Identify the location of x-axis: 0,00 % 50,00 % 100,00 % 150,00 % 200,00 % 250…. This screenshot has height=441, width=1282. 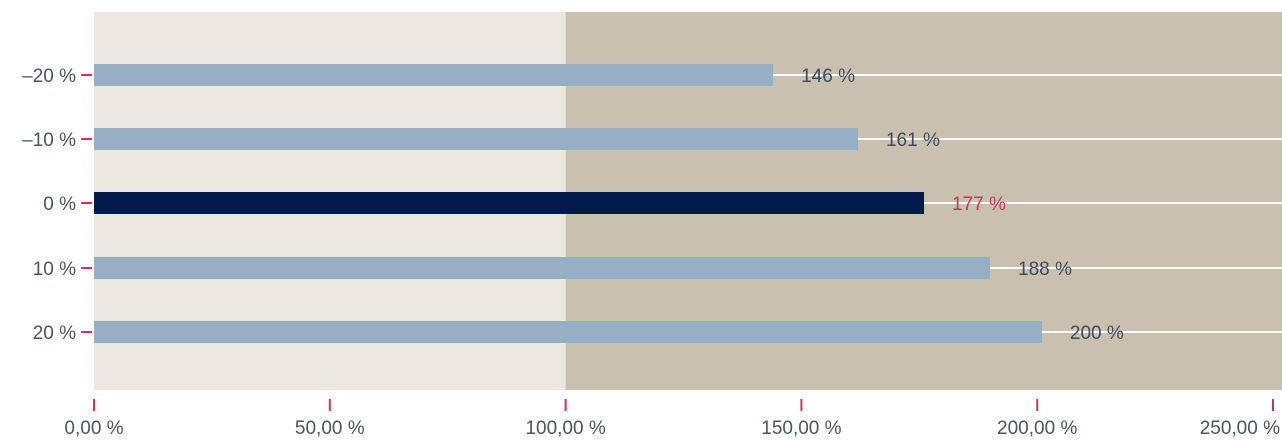
(672, 419).